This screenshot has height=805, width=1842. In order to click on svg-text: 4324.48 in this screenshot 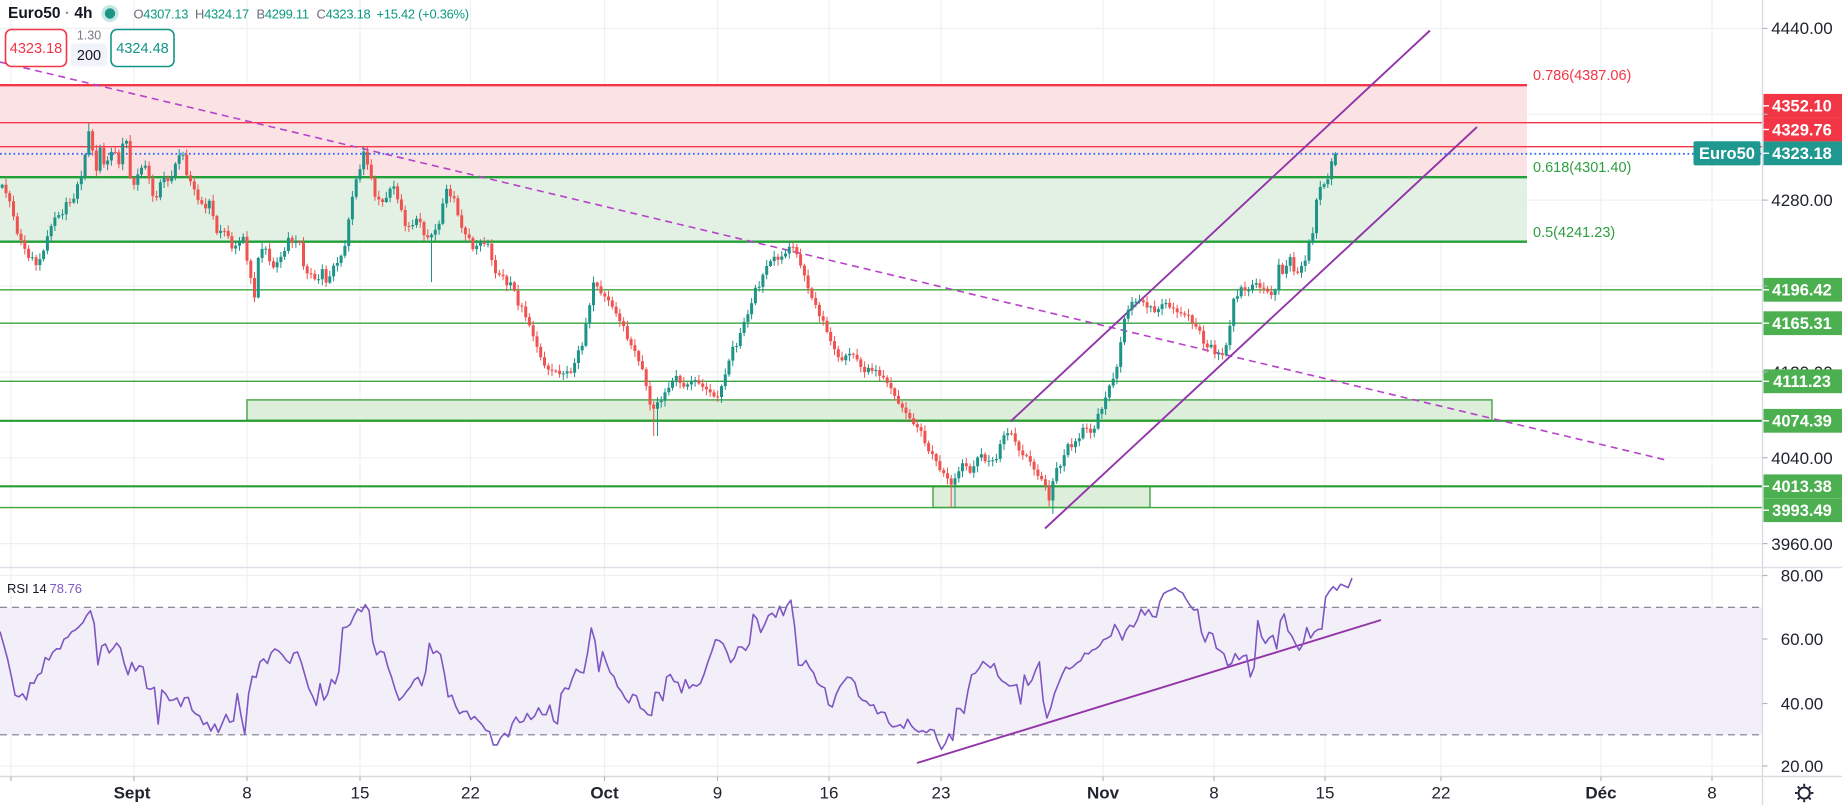, I will do `click(142, 49)`.